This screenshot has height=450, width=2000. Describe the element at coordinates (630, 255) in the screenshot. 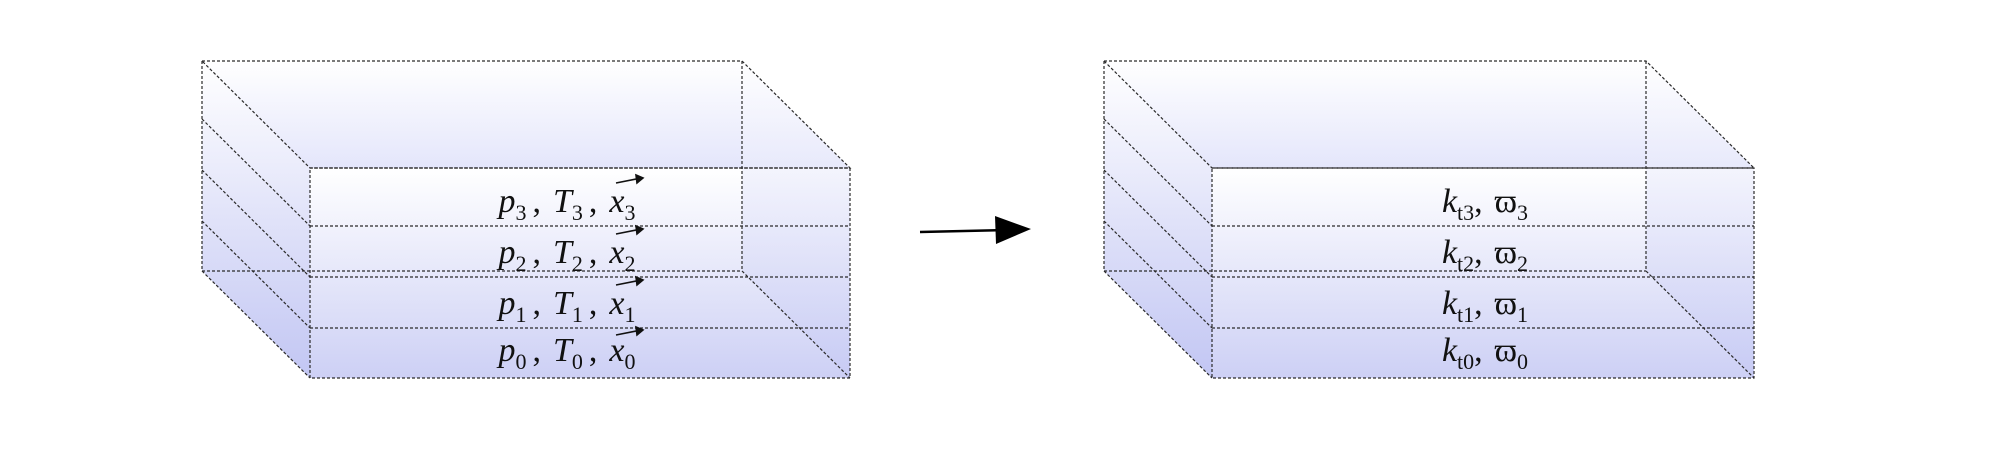

I see `vector-arrow-icons` at that location.